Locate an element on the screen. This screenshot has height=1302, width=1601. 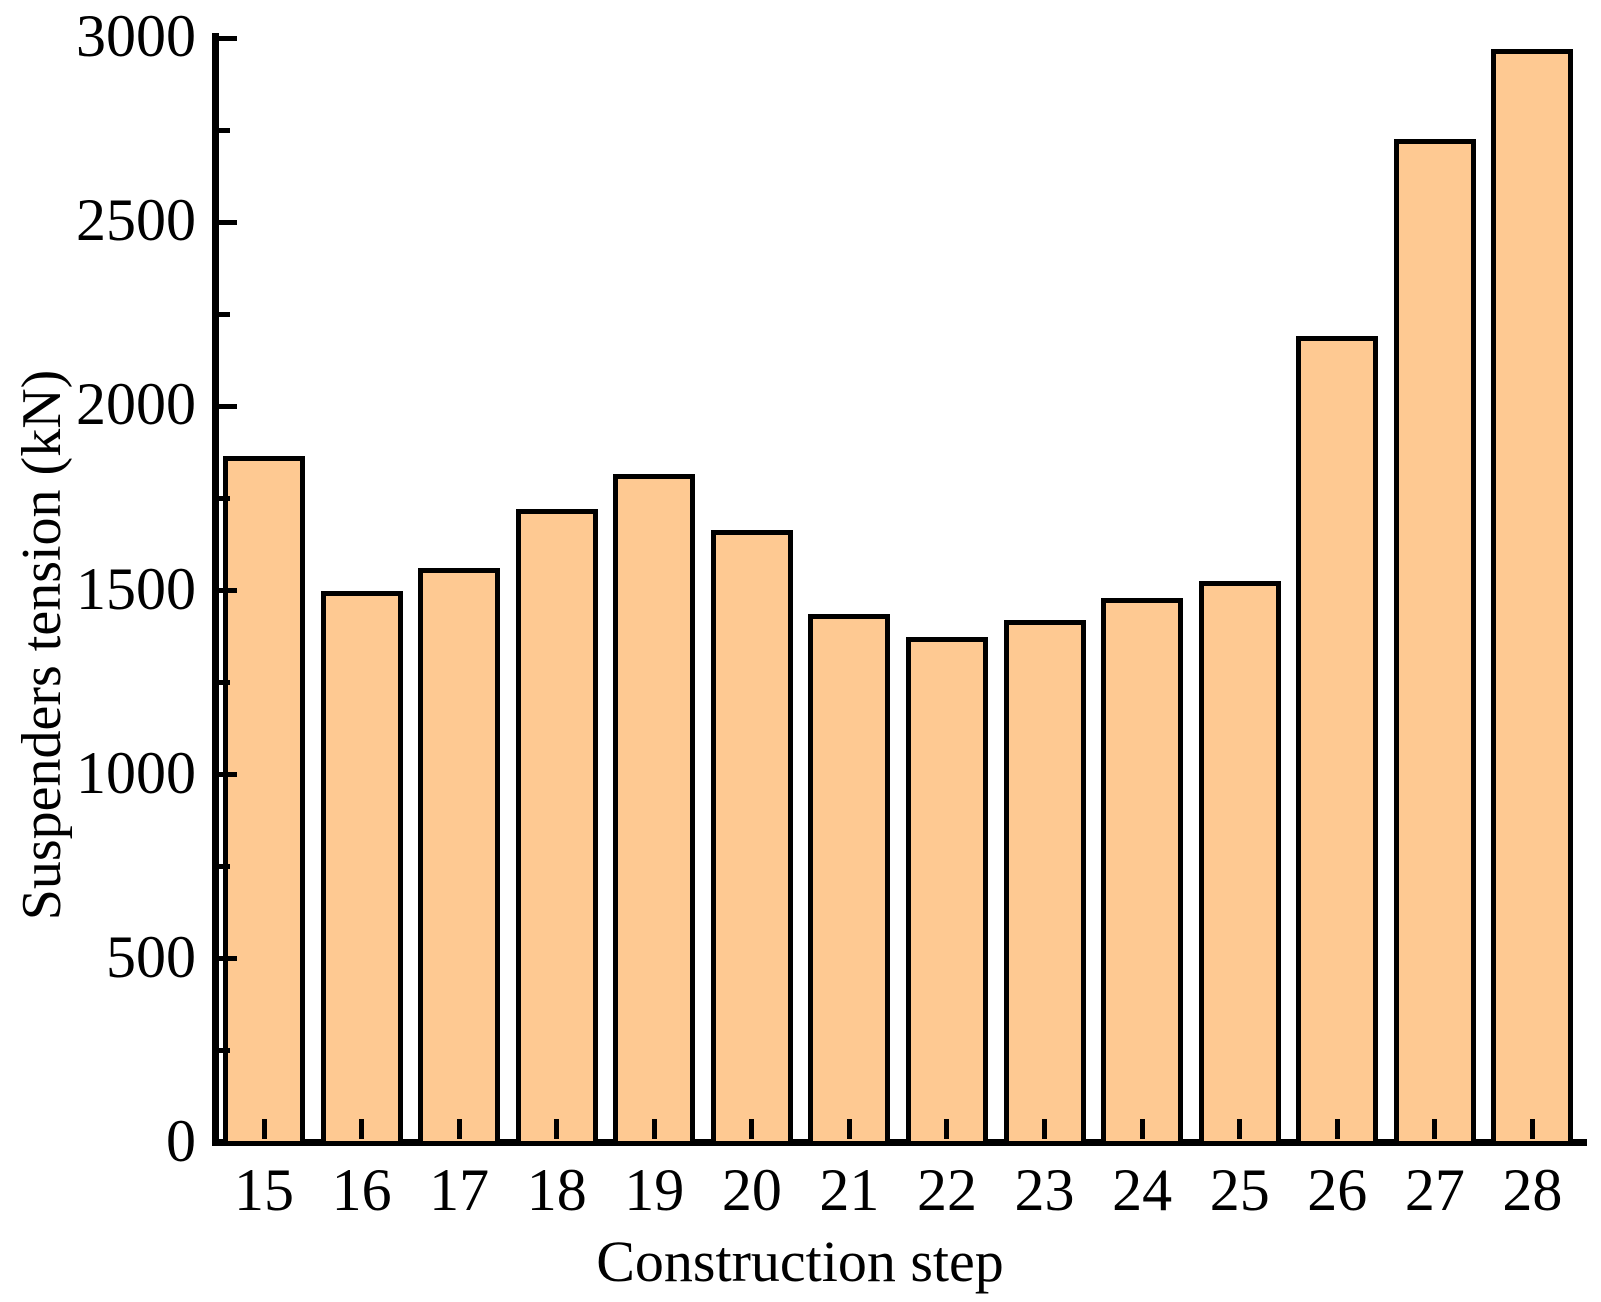
x-tick-label: 27 is located at coordinates (1434, 1190).